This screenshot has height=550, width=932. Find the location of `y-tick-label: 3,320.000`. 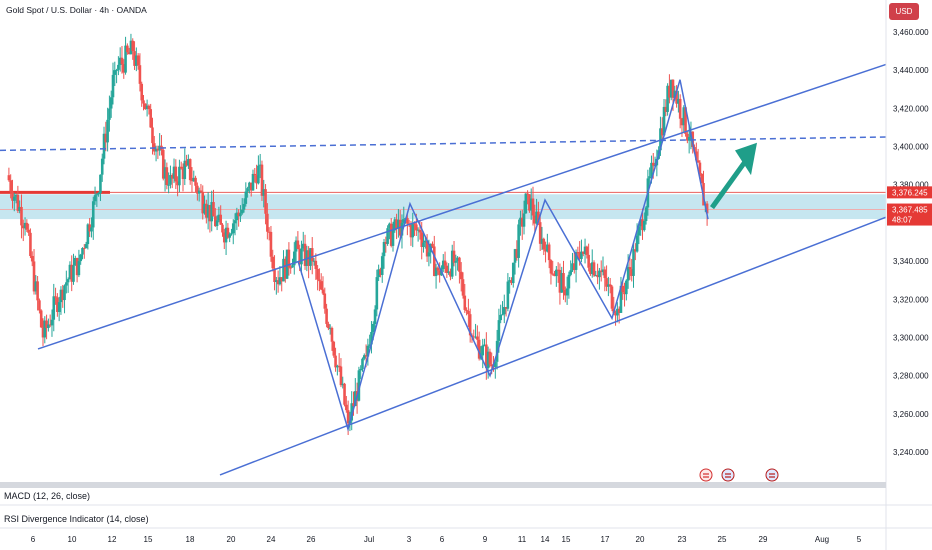

y-tick-label: 3,320.000 is located at coordinates (911, 299).